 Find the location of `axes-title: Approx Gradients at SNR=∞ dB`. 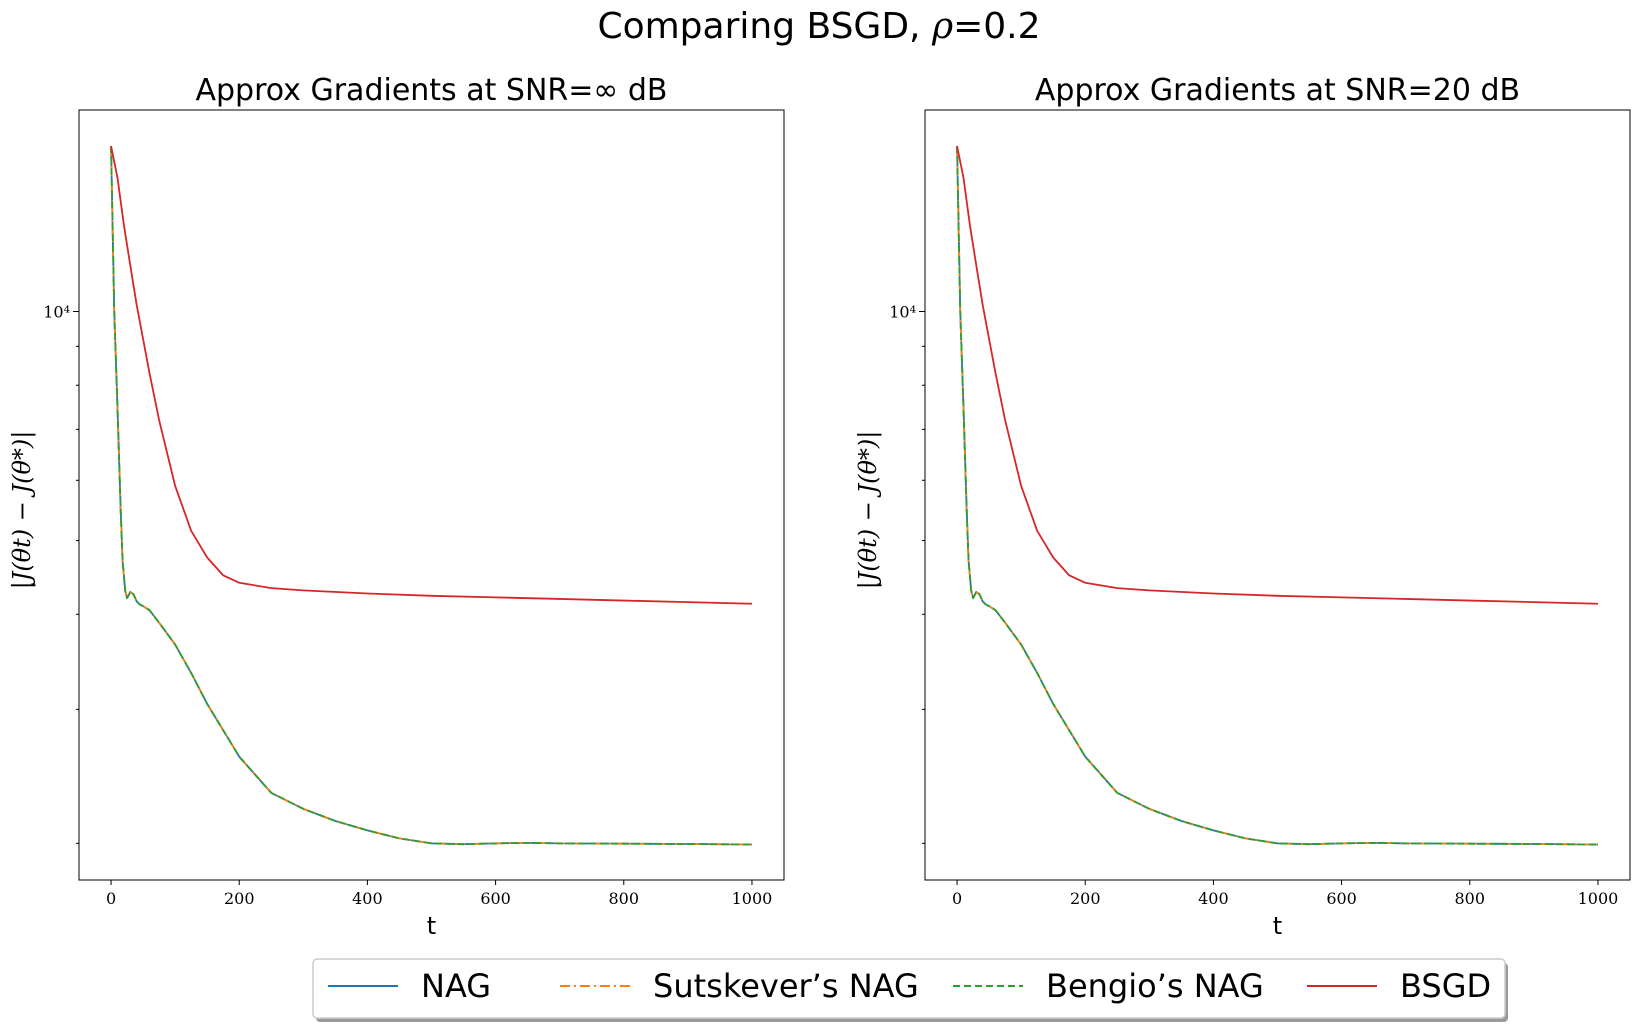

axes-title: Approx Gradients at SNR=∞ dB is located at coordinates (431, 90).